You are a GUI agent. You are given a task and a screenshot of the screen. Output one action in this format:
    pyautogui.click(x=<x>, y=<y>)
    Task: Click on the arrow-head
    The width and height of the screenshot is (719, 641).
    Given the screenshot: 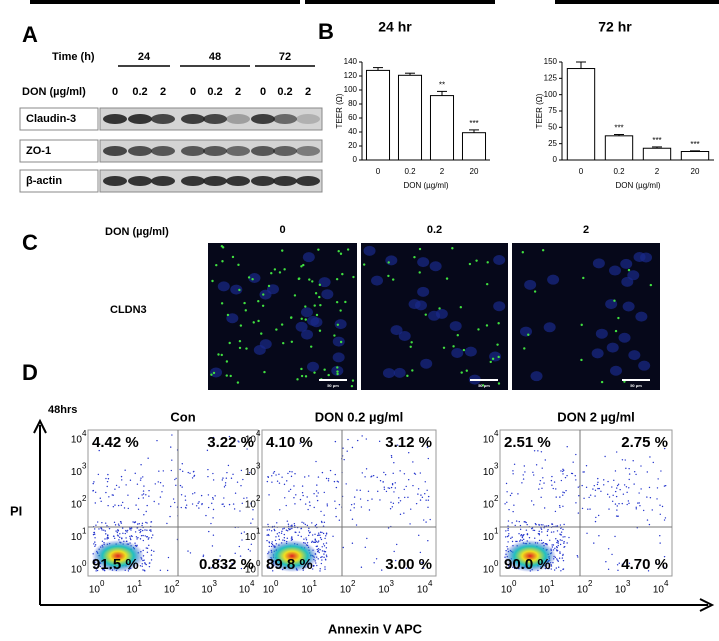 What is the action you would take?
    pyautogui.click(x=40, y=426)
    